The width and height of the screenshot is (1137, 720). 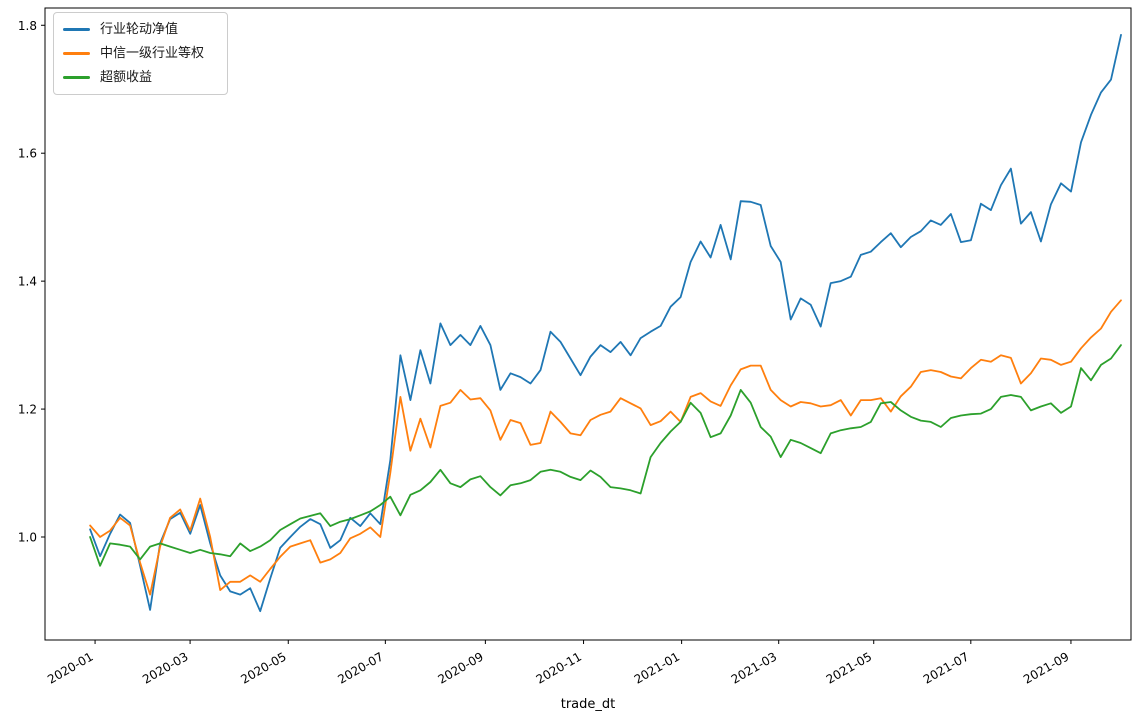 I want to click on x-tick-label: 2021-05, so click(x=849, y=667).